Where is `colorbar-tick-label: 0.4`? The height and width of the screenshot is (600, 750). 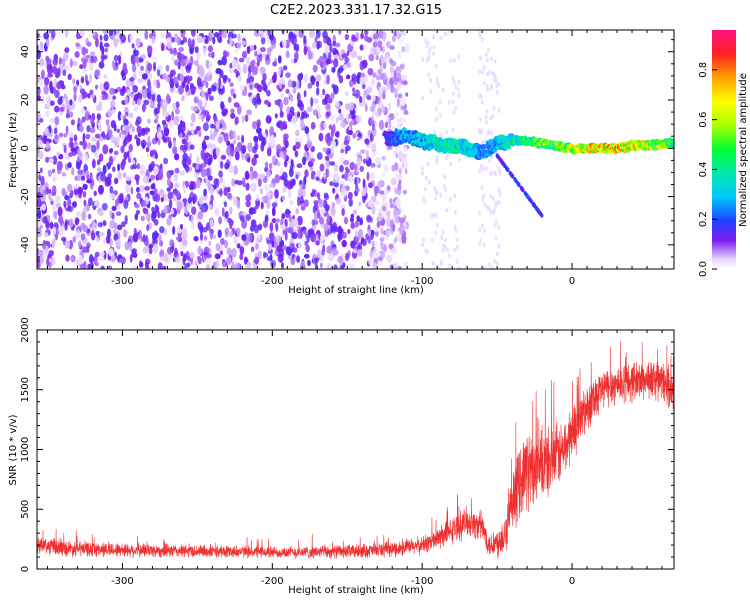
colorbar-tick-label: 0.4 is located at coordinates (703, 169).